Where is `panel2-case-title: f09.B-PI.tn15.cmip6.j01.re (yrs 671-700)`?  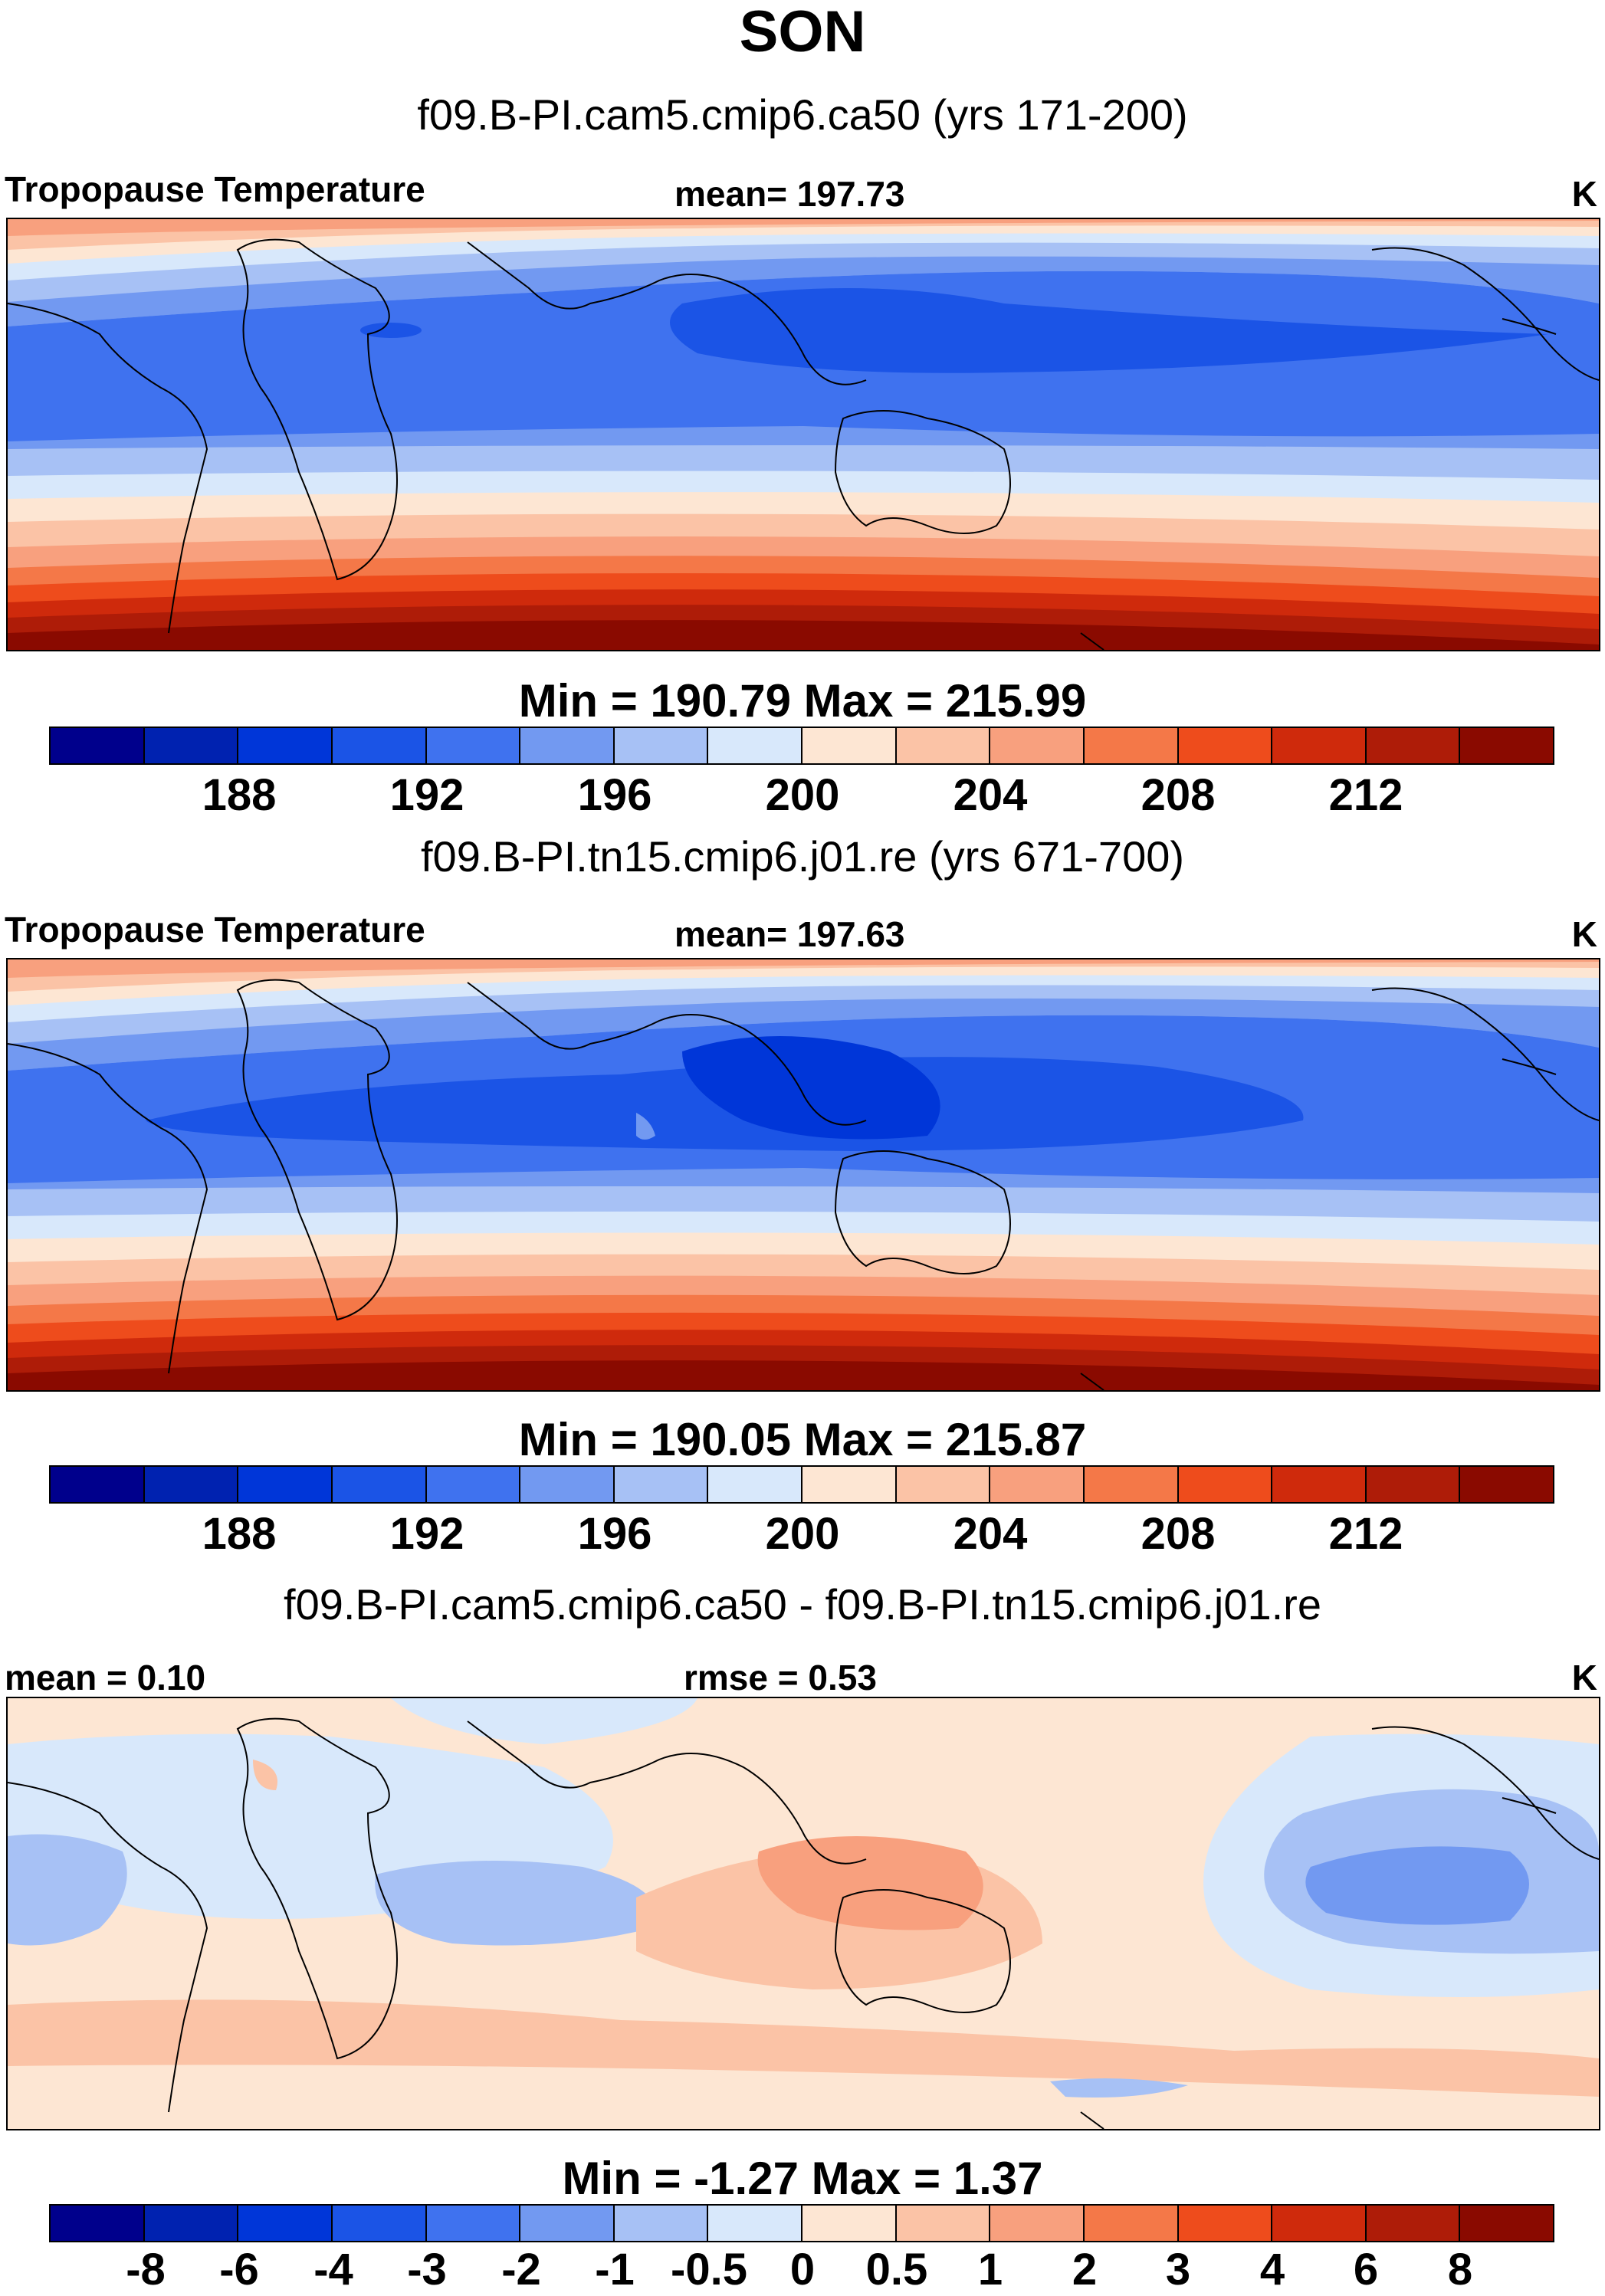 panel2-case-title: f09.B-PI.tn15.cmip6.j01.re (yrs 671-700) is located at coordinates (802, 856).